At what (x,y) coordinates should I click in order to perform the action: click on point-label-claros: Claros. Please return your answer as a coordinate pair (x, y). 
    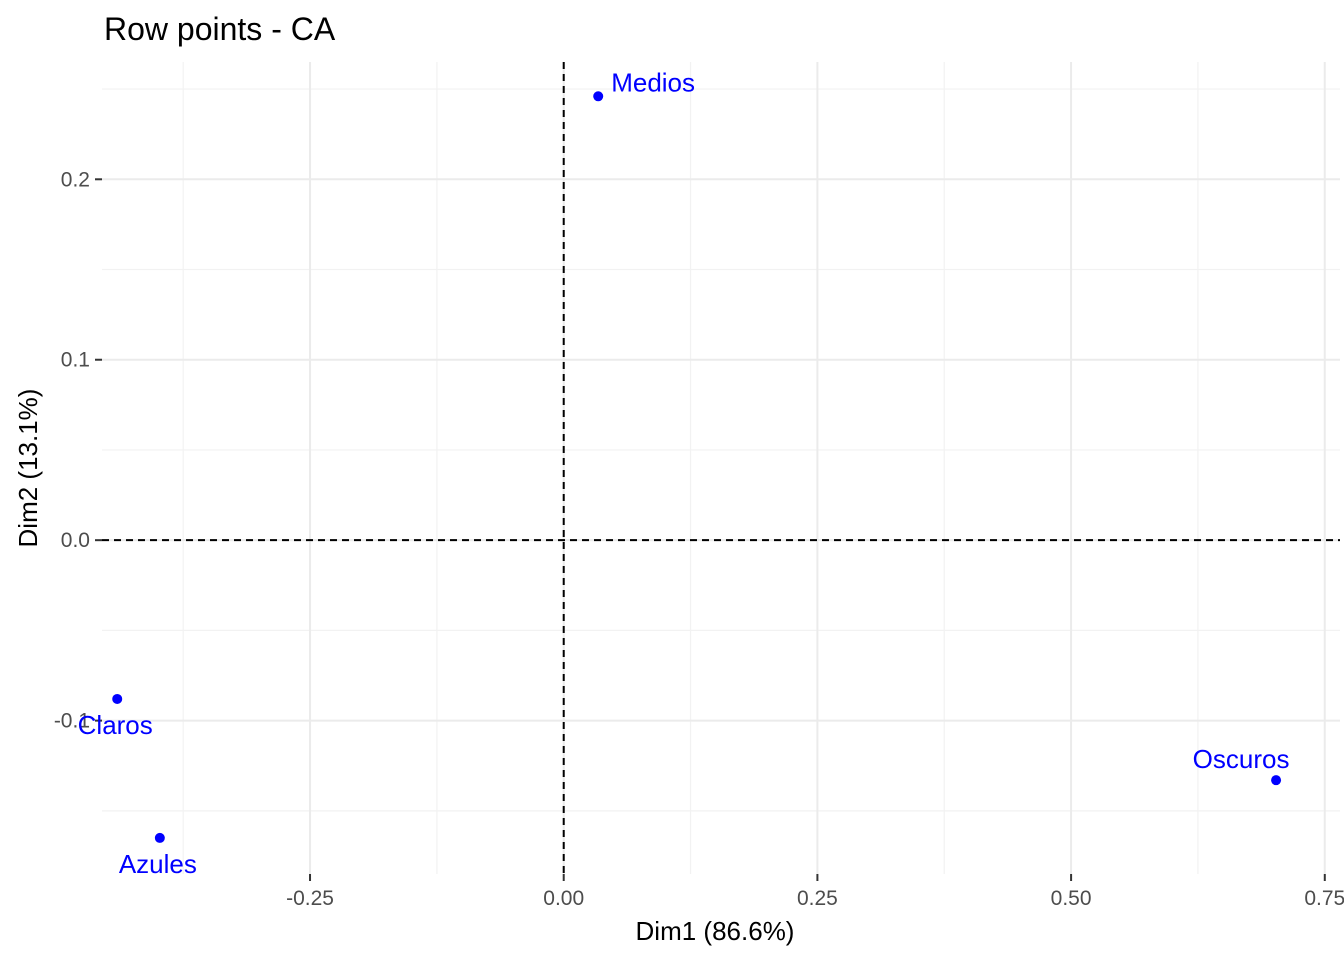
    Looking at the image, I should click on (115, 725).